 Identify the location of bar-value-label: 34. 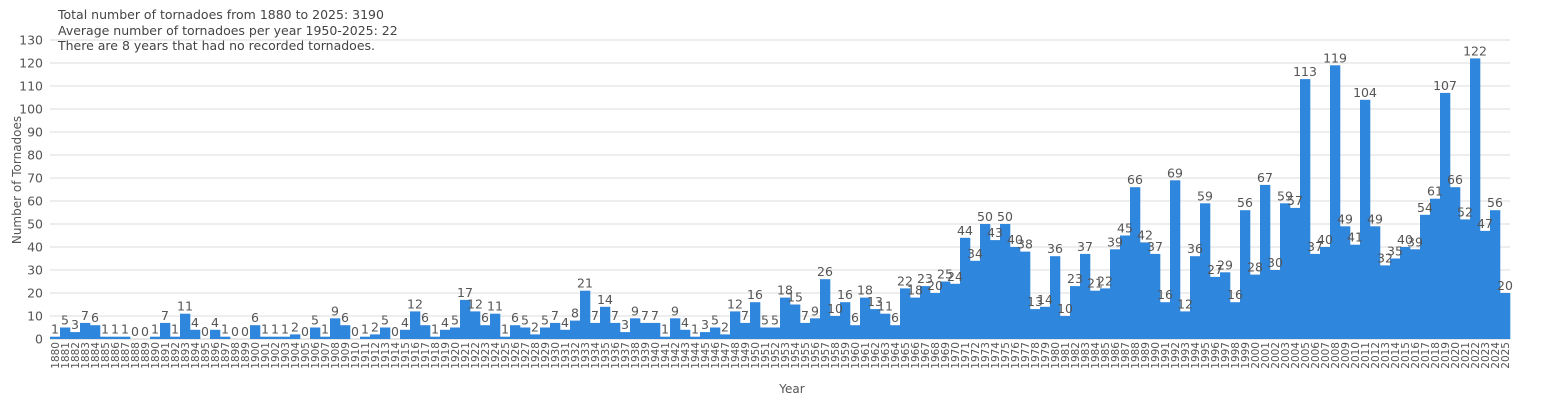
(975, 253).